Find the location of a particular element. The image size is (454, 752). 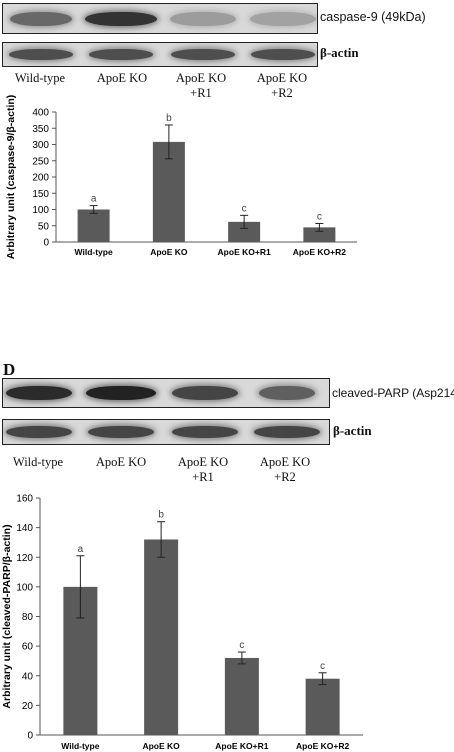

y-tick-label: 300 is located at coordinates (40, 145).